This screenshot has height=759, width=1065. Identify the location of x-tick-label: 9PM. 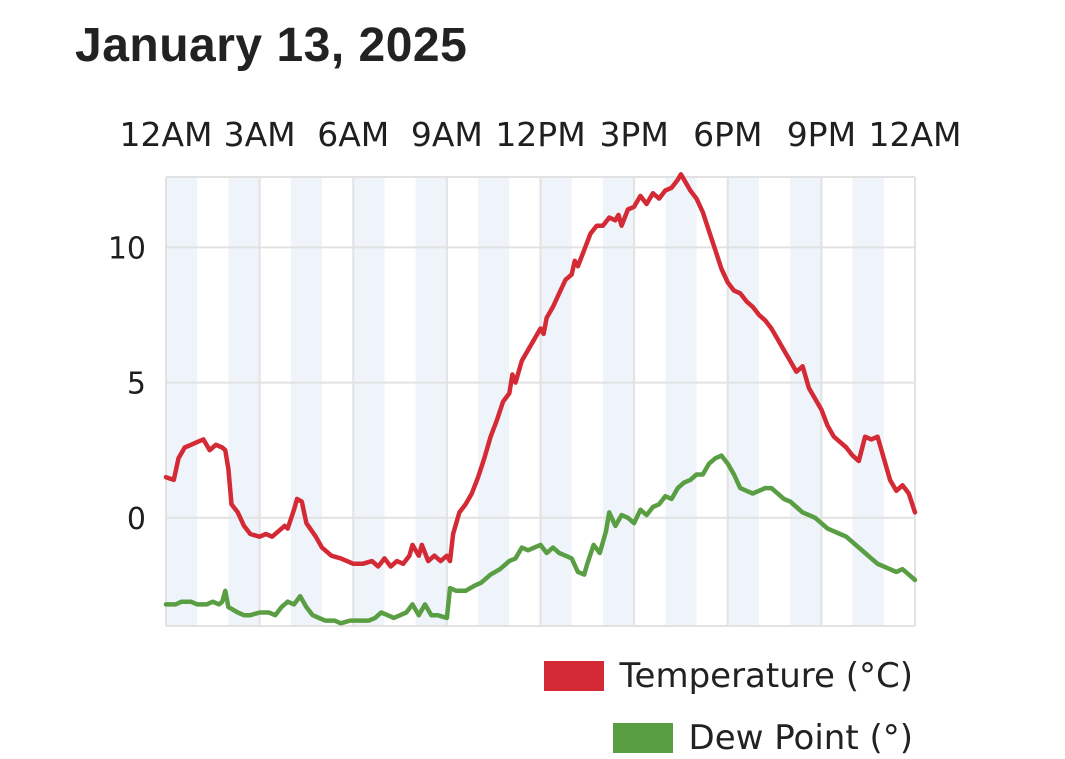
(821, 134).